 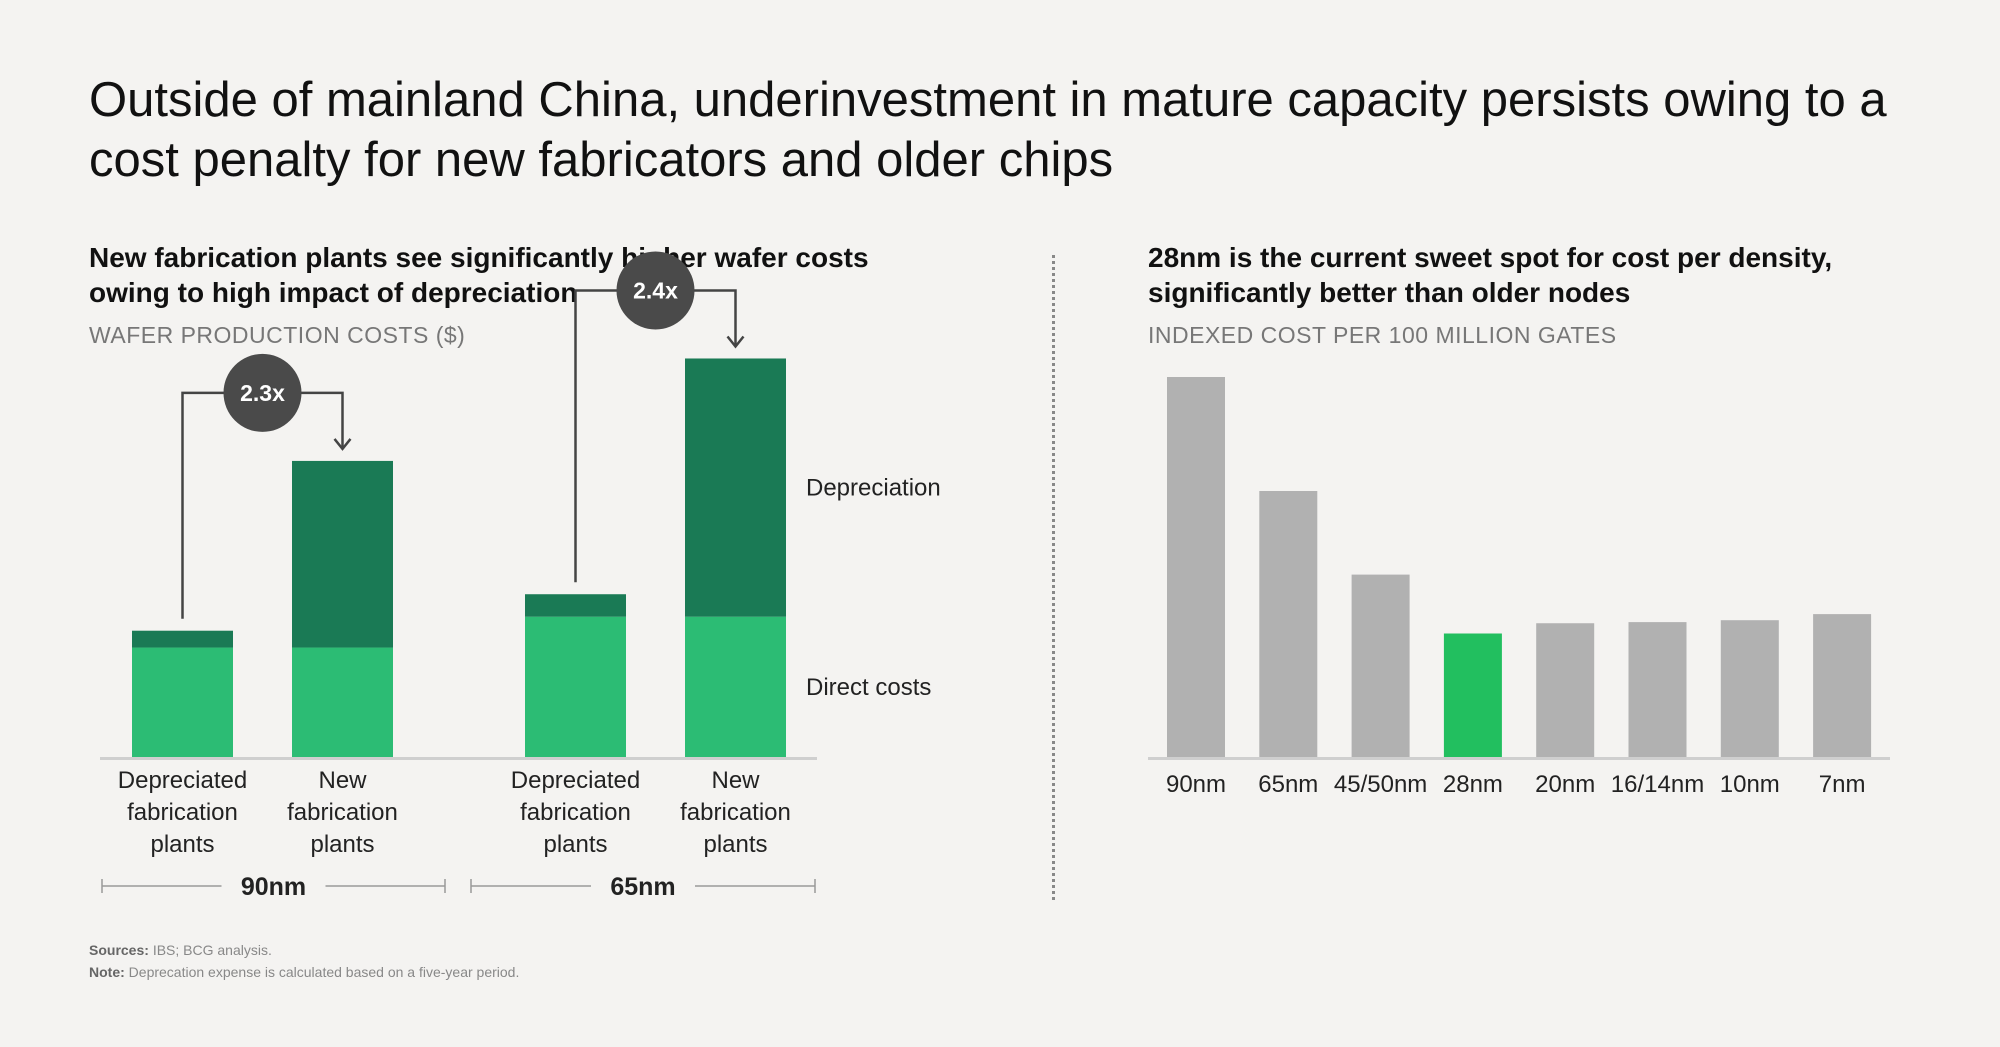 What do you see at coordinates (1382, 335) in the screenshot?
I see `right-chart-subtitle: INDEXED COST PER 100 MILLION GATES` at bounding box center [1382, 335].